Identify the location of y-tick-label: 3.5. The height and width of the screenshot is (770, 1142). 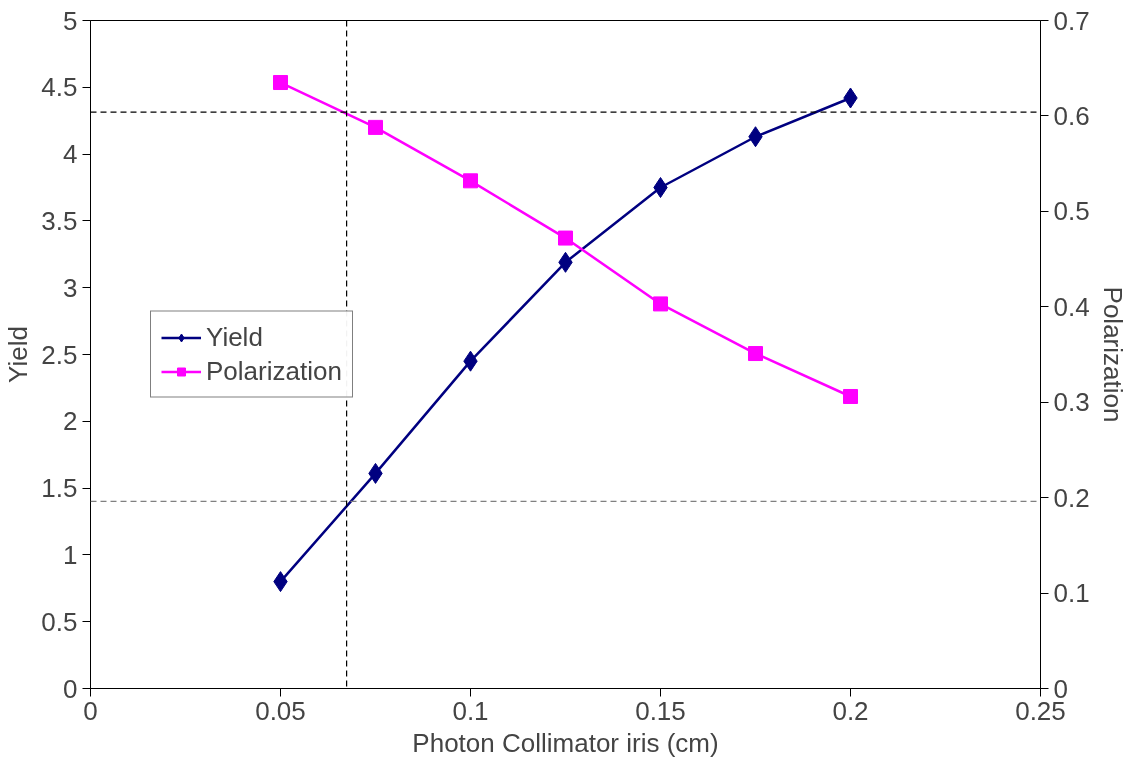
(59, 220).